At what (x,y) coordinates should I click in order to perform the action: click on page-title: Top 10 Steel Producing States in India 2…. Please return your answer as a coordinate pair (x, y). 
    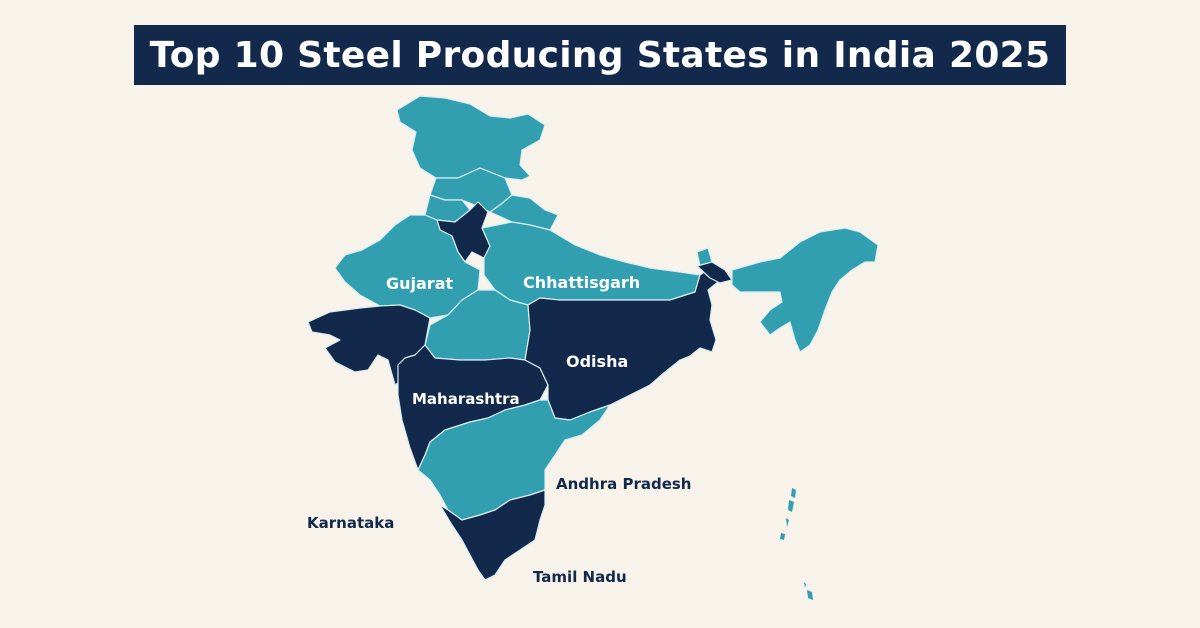
    Looking at the image, I should click on (600, 55).